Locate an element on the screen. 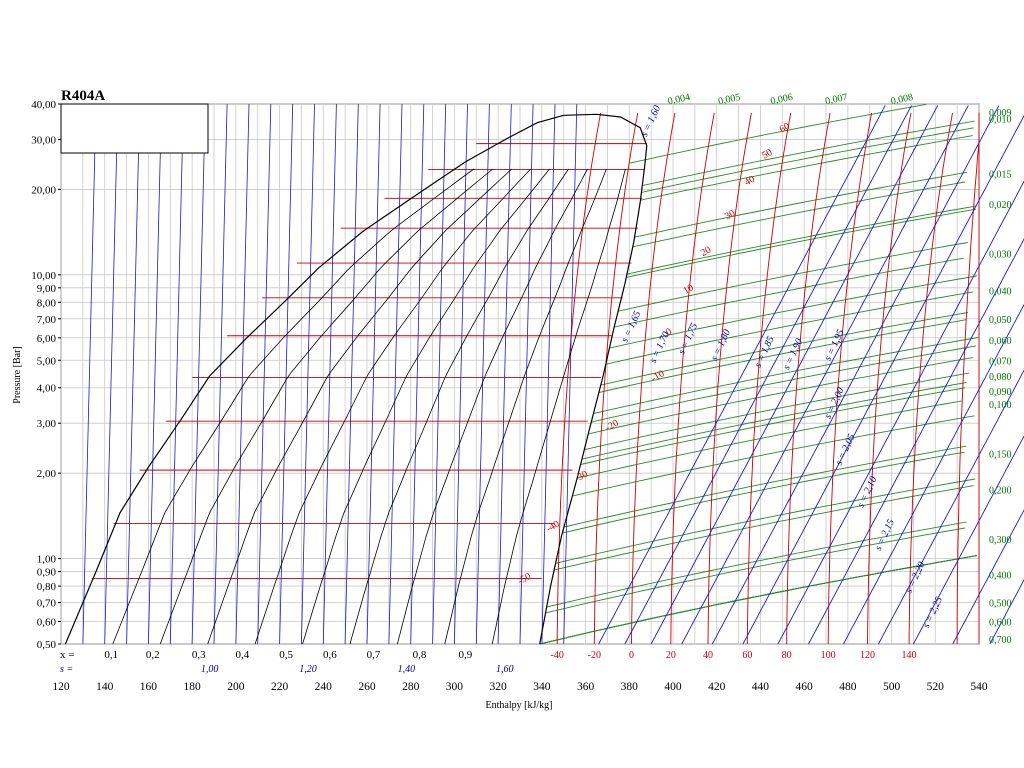 The image size is (1024, 768). y-tick-label: 5,00 is located at coordinates (47, 361).